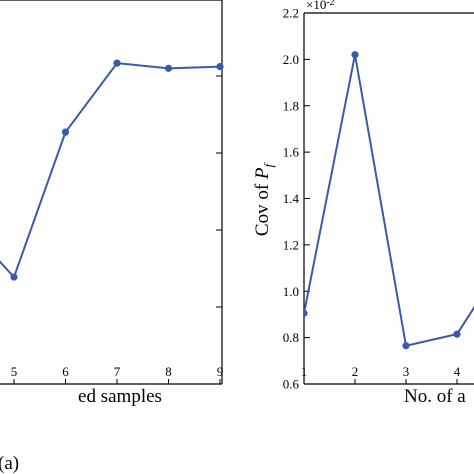 This screenshot has height=474, width=474. I want to click on left-right-ticks, so click(219, 230).